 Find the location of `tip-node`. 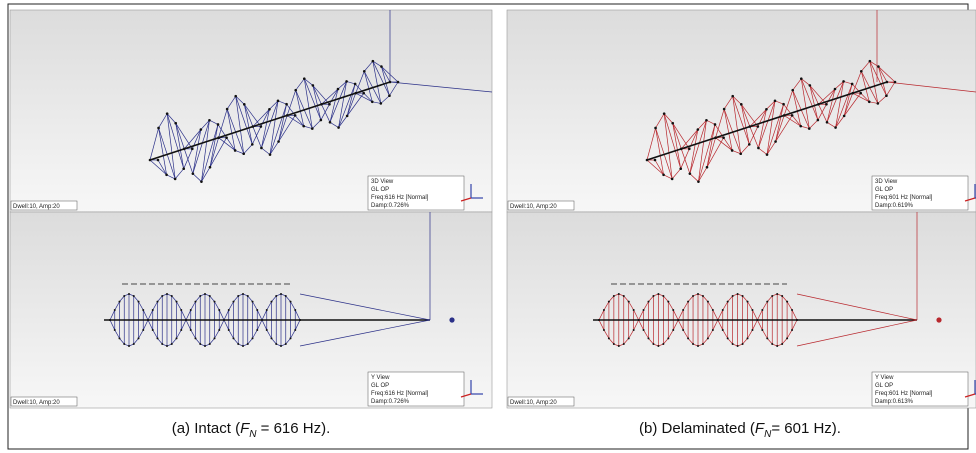

tip-node is located at coordinates (939, 320).